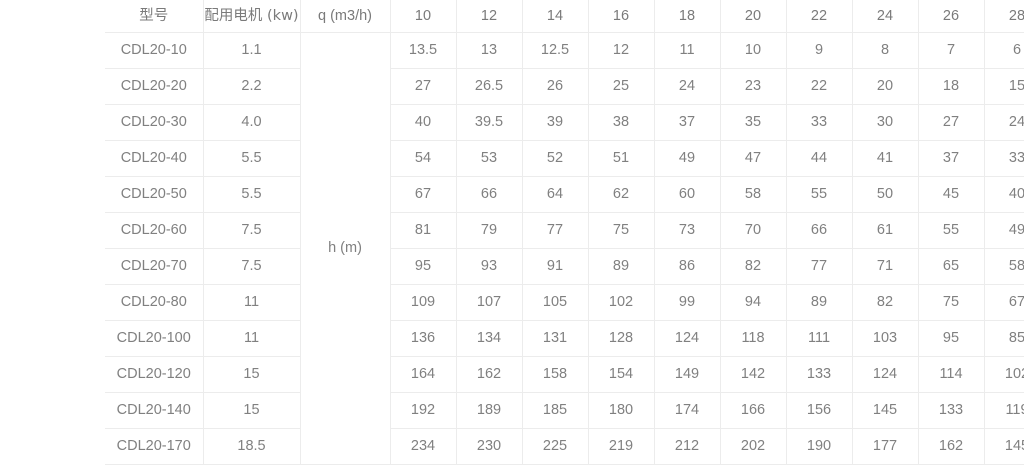  Describe the element at coordinates (252, 122) in the screenshot. I see `cell-power: 4.0` at that location.